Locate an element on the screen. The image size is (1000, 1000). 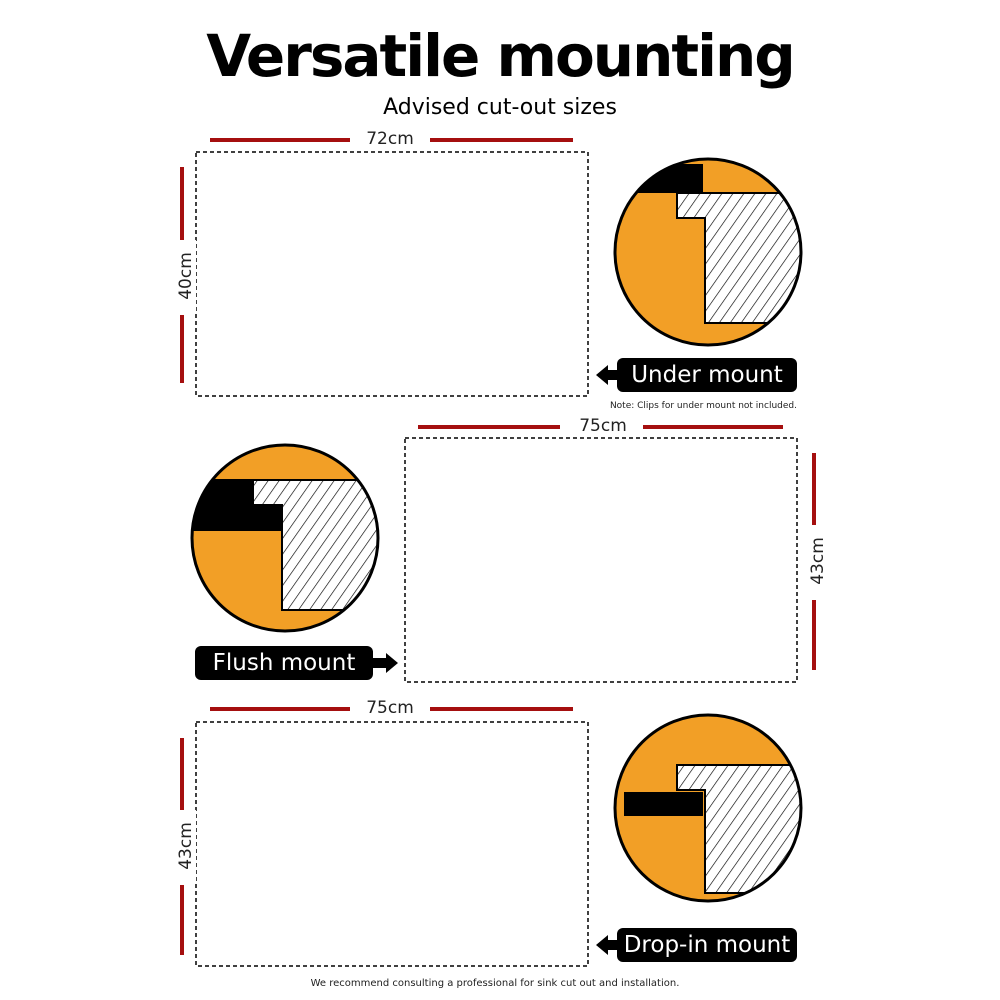
height-label: 40cm is located at coordinates (186, 276).